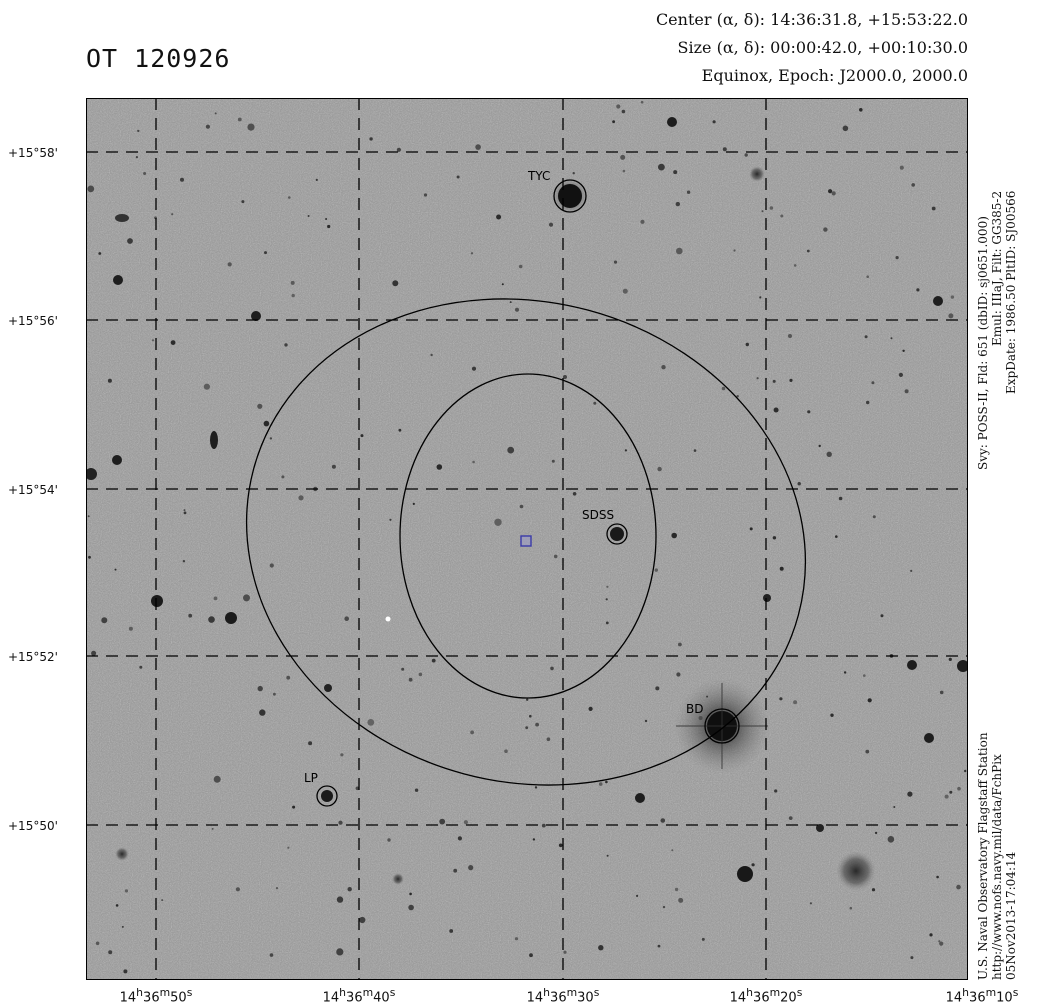  Describe the element at coordinates (214, 440) in the screenshot. I see `galaxy` at that location.